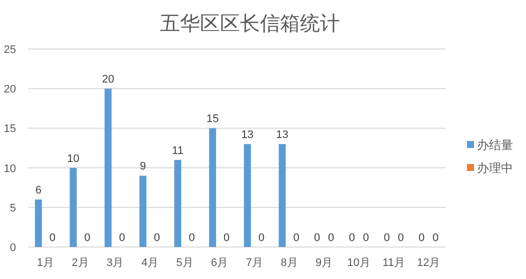 Image resolution: width=526 pixels, height=279 pixels. I want to click on x-tick-label: 5月, so click(185, 263).